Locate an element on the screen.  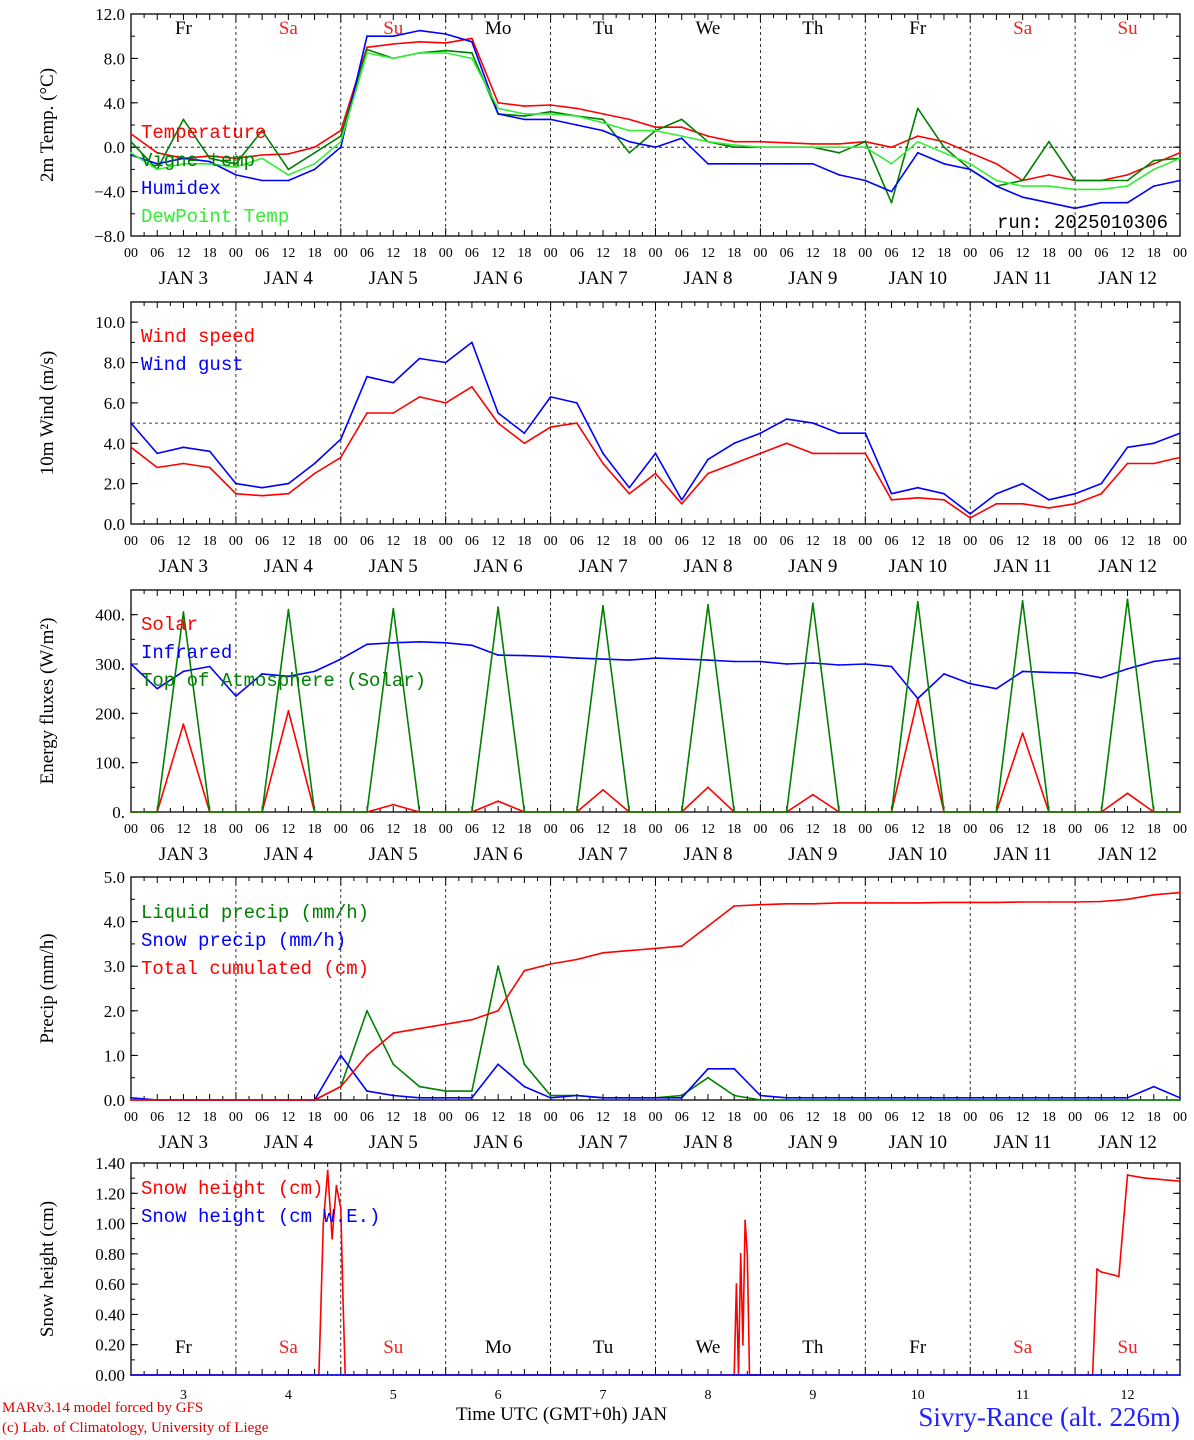
legend-entry: Wind gust is located at coordinates (192, 365).